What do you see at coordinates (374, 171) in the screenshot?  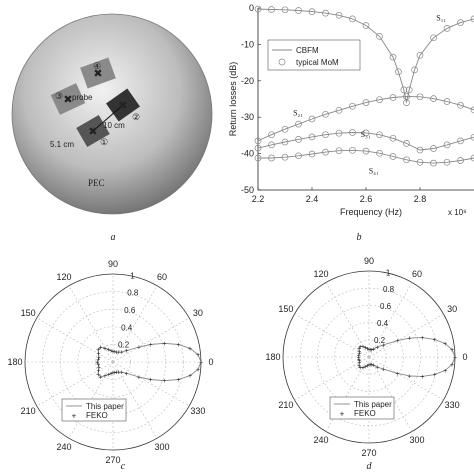 I see `curve-label: S₄₁` at bounding box center [374, 171].